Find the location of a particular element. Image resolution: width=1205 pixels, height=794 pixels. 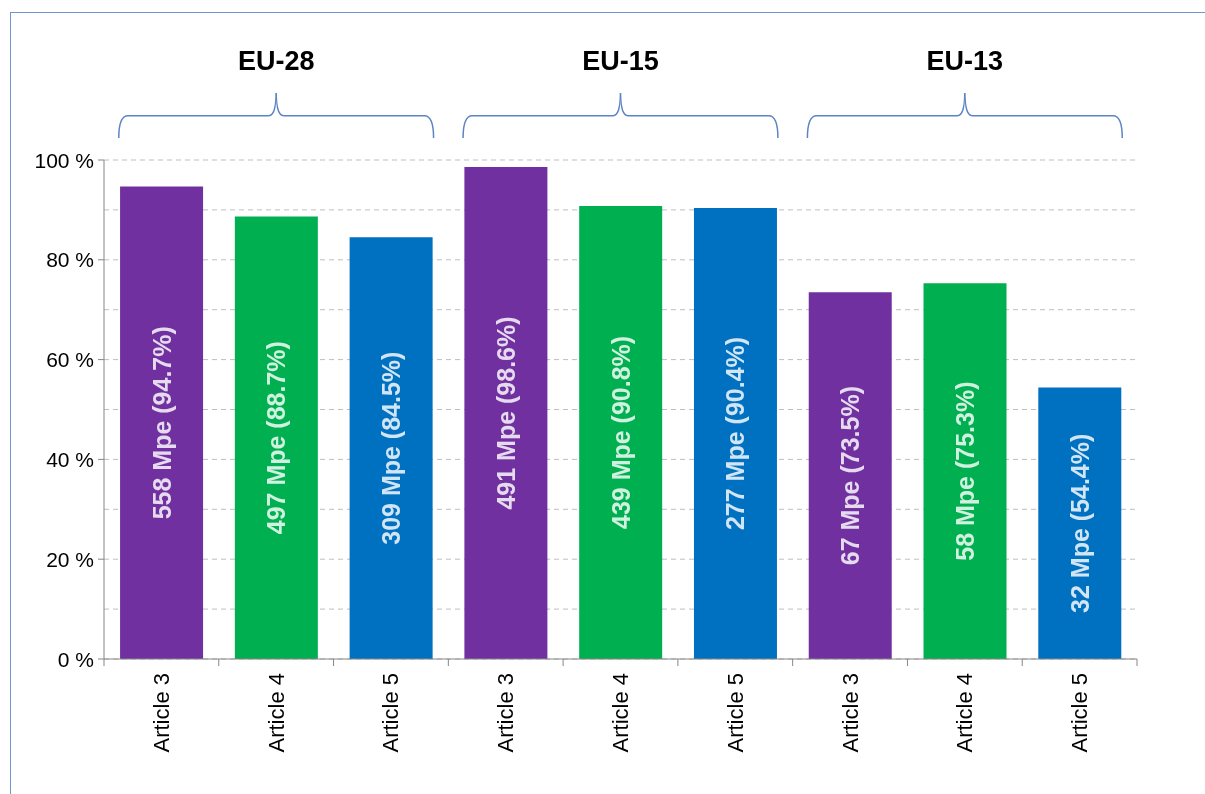

text: EU-13 is located at coordinates (965, 61).